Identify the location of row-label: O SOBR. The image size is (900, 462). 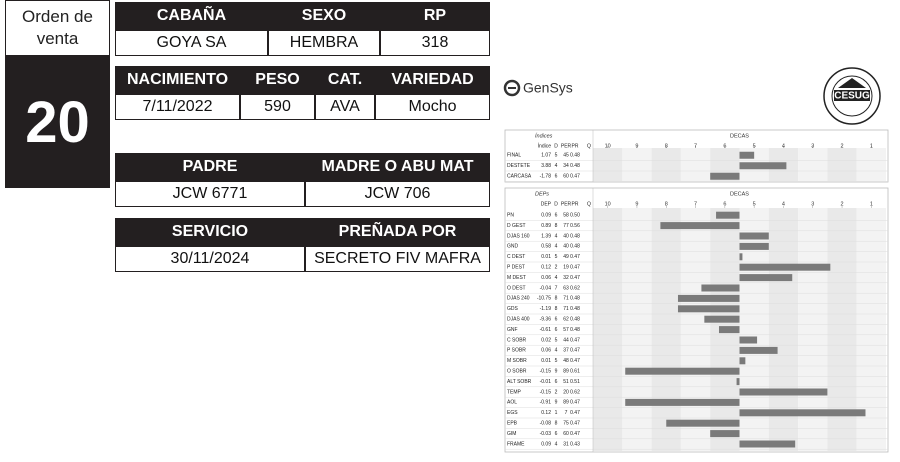
(517, 372).